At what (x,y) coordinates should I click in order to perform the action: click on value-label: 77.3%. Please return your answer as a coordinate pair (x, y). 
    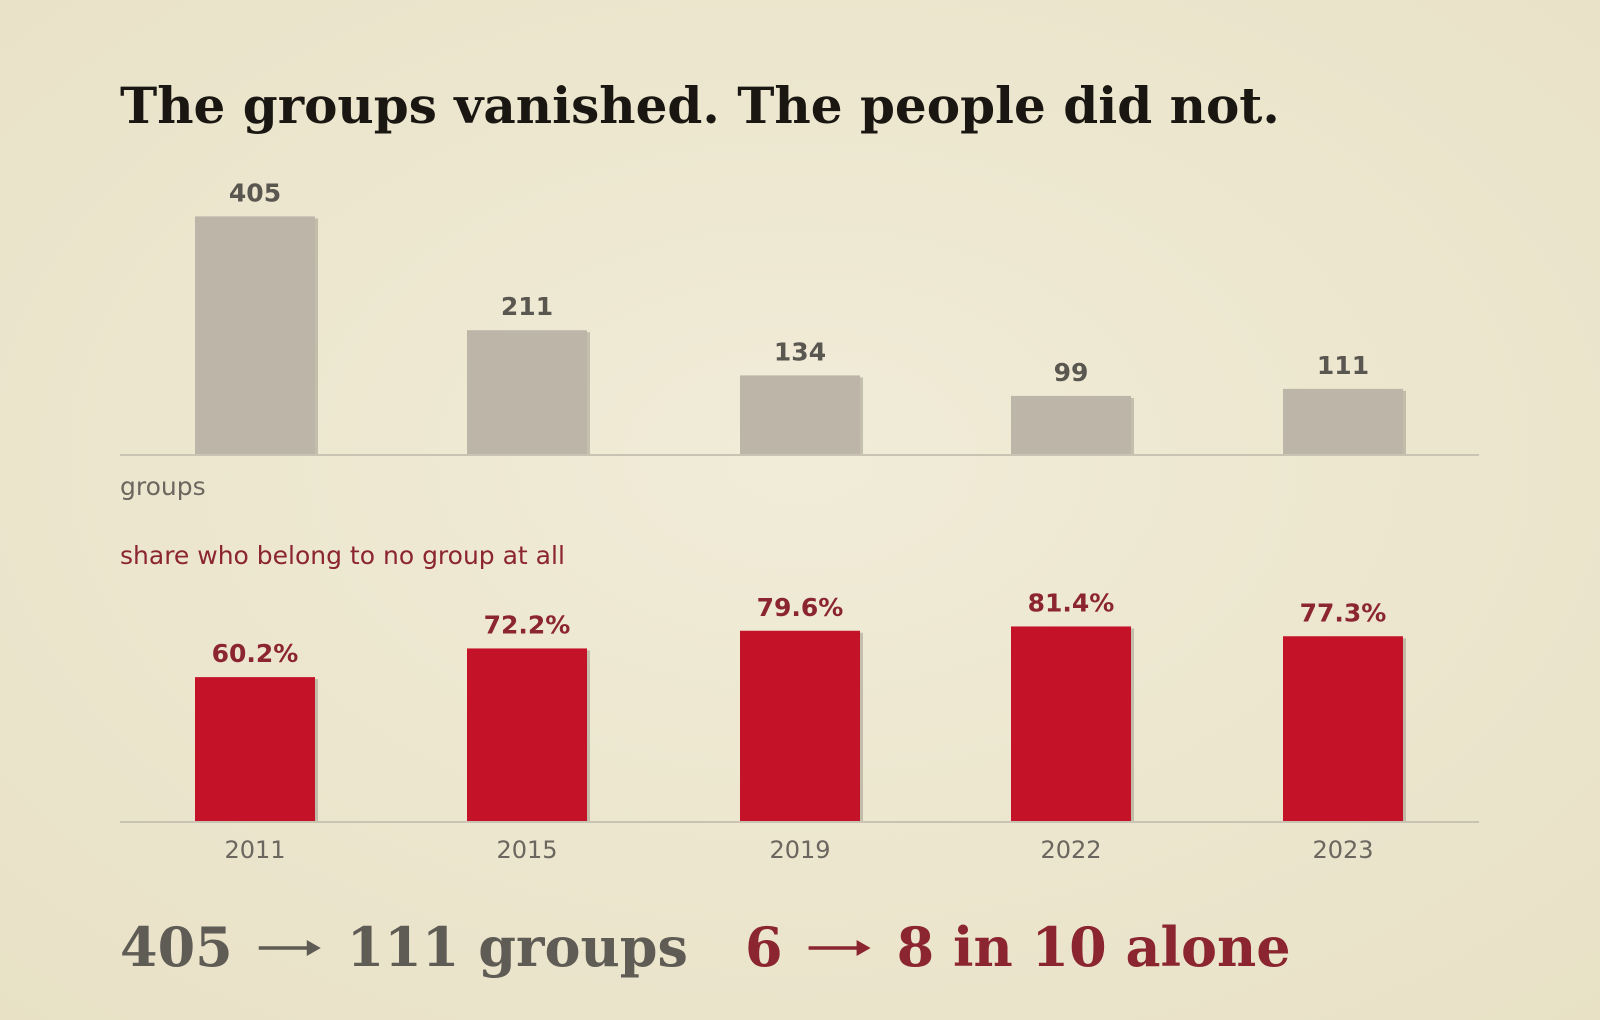
    Looking at the image, I should click on (1343, 612).